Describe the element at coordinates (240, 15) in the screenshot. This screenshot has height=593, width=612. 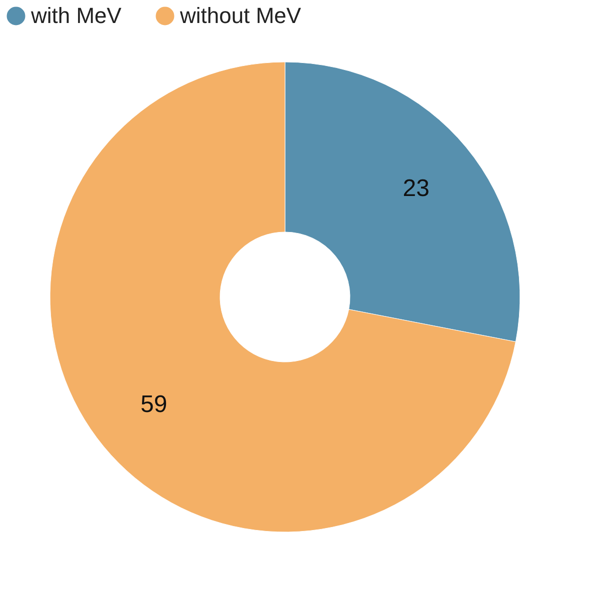
I see `legend-label: without MeV` at that location.